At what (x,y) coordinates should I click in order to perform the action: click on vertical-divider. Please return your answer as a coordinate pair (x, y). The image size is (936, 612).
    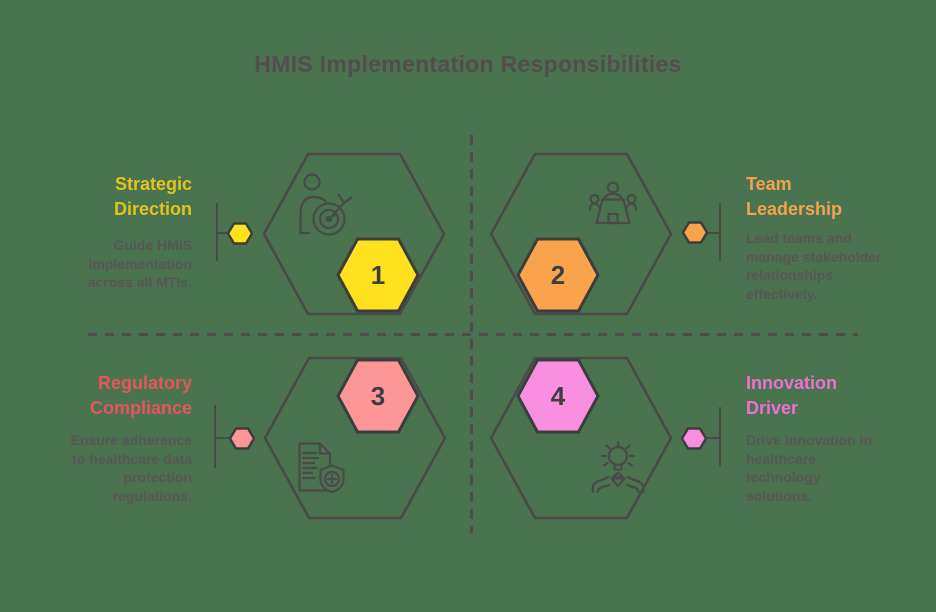
    Looking at the image, I should click on (471, 334).